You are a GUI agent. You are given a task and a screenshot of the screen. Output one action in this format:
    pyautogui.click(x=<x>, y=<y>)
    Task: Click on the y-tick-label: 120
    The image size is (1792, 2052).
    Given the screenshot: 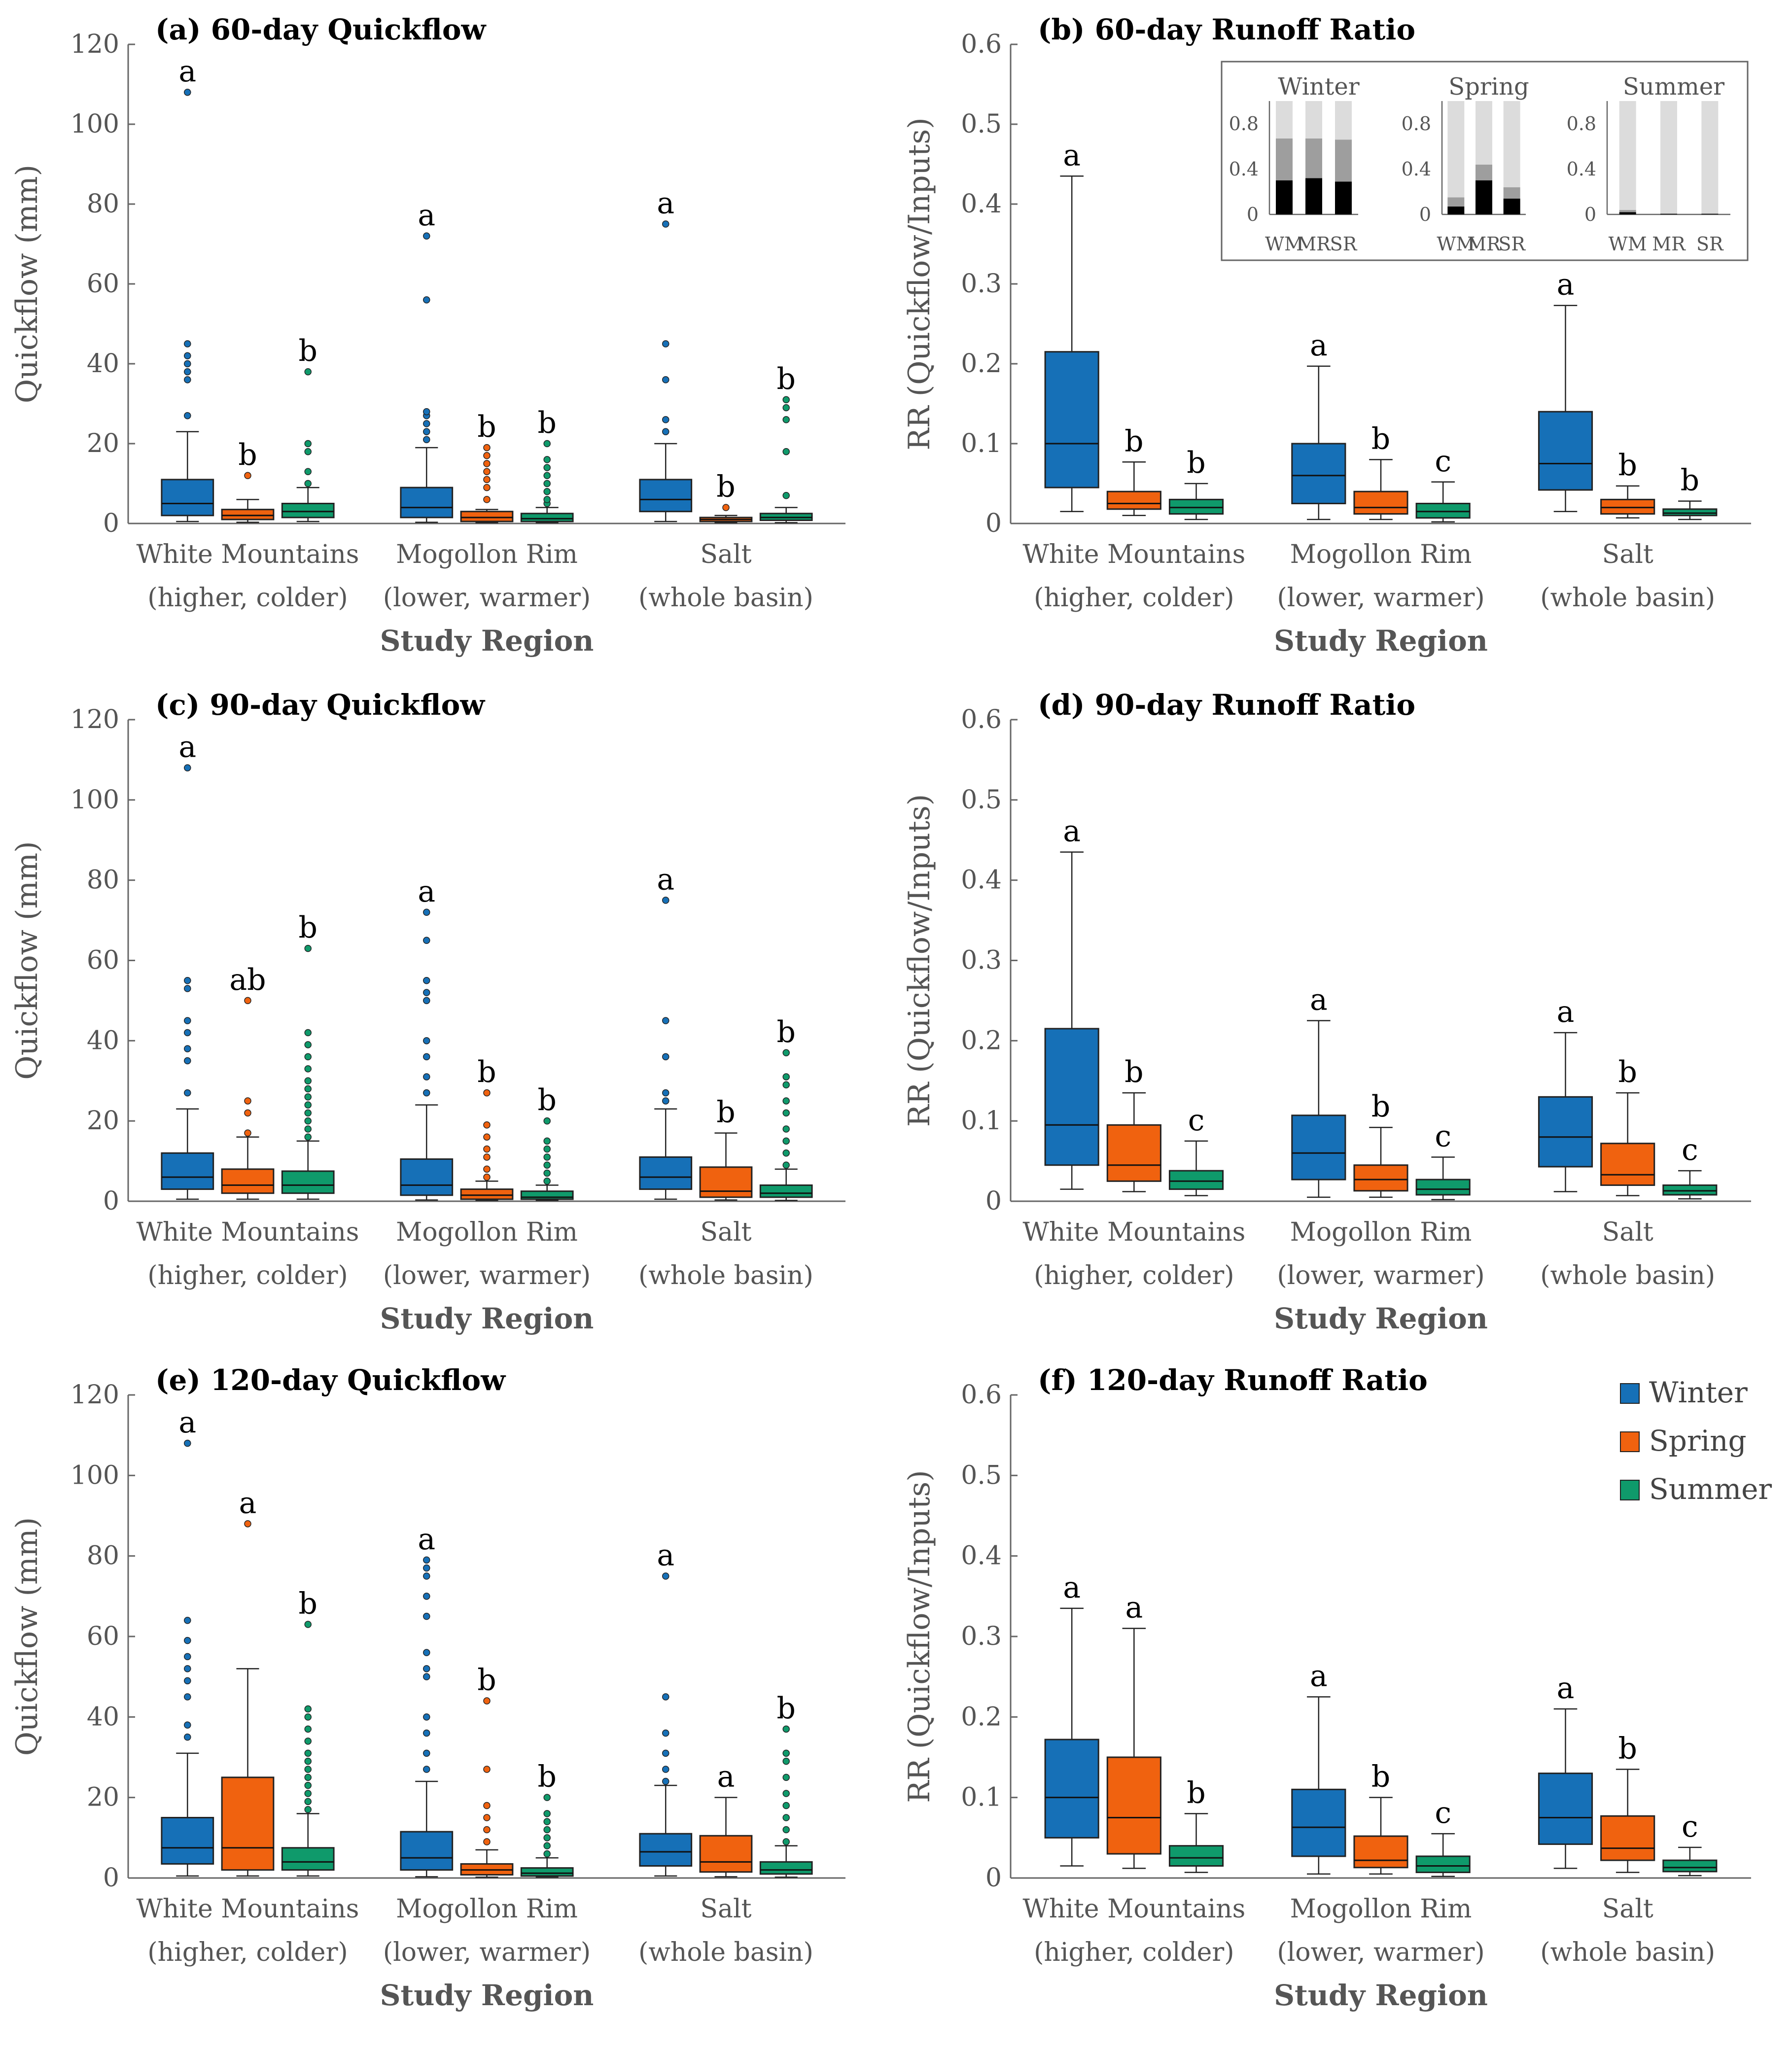 What is the action you would take?
    pyautogui.click(x=95, y=719)
    